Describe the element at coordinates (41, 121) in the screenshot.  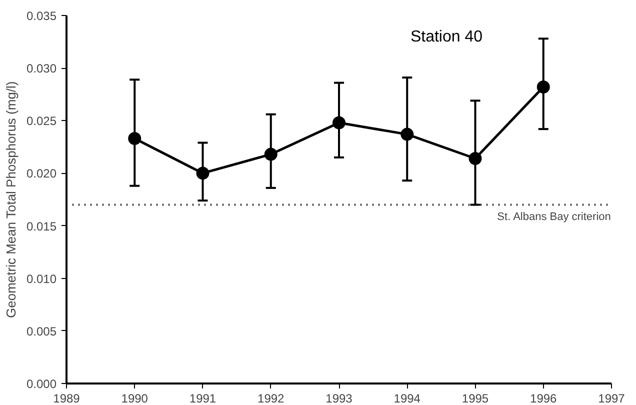
I see `y-tick-label: 0.025` at that location.